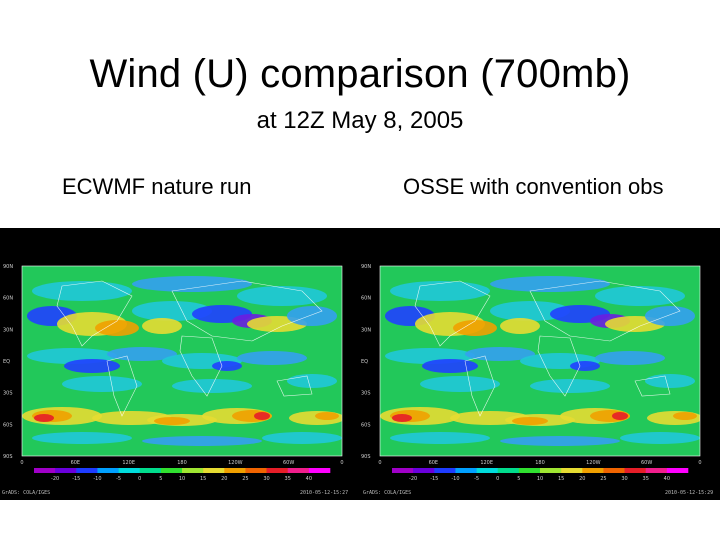  I want to click on right-panel-label: OSSE with convention obs, so click(533, 186).